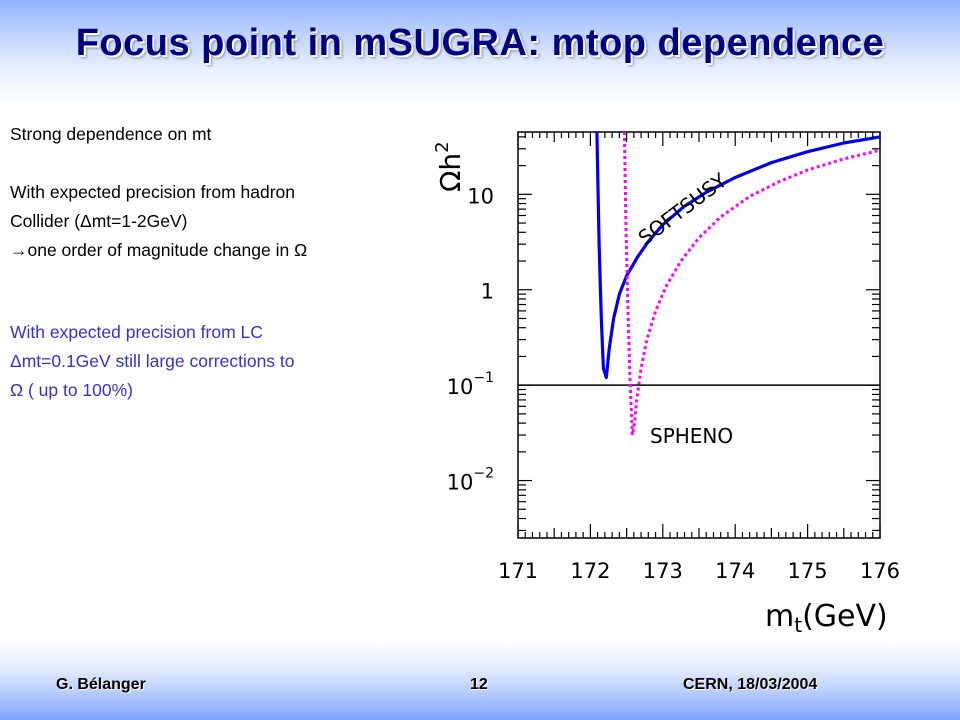 The image size is (960, 720). Describe the element at coordinates (737, 256) in the screenshot. I see `series-line-softsusy` at that location.